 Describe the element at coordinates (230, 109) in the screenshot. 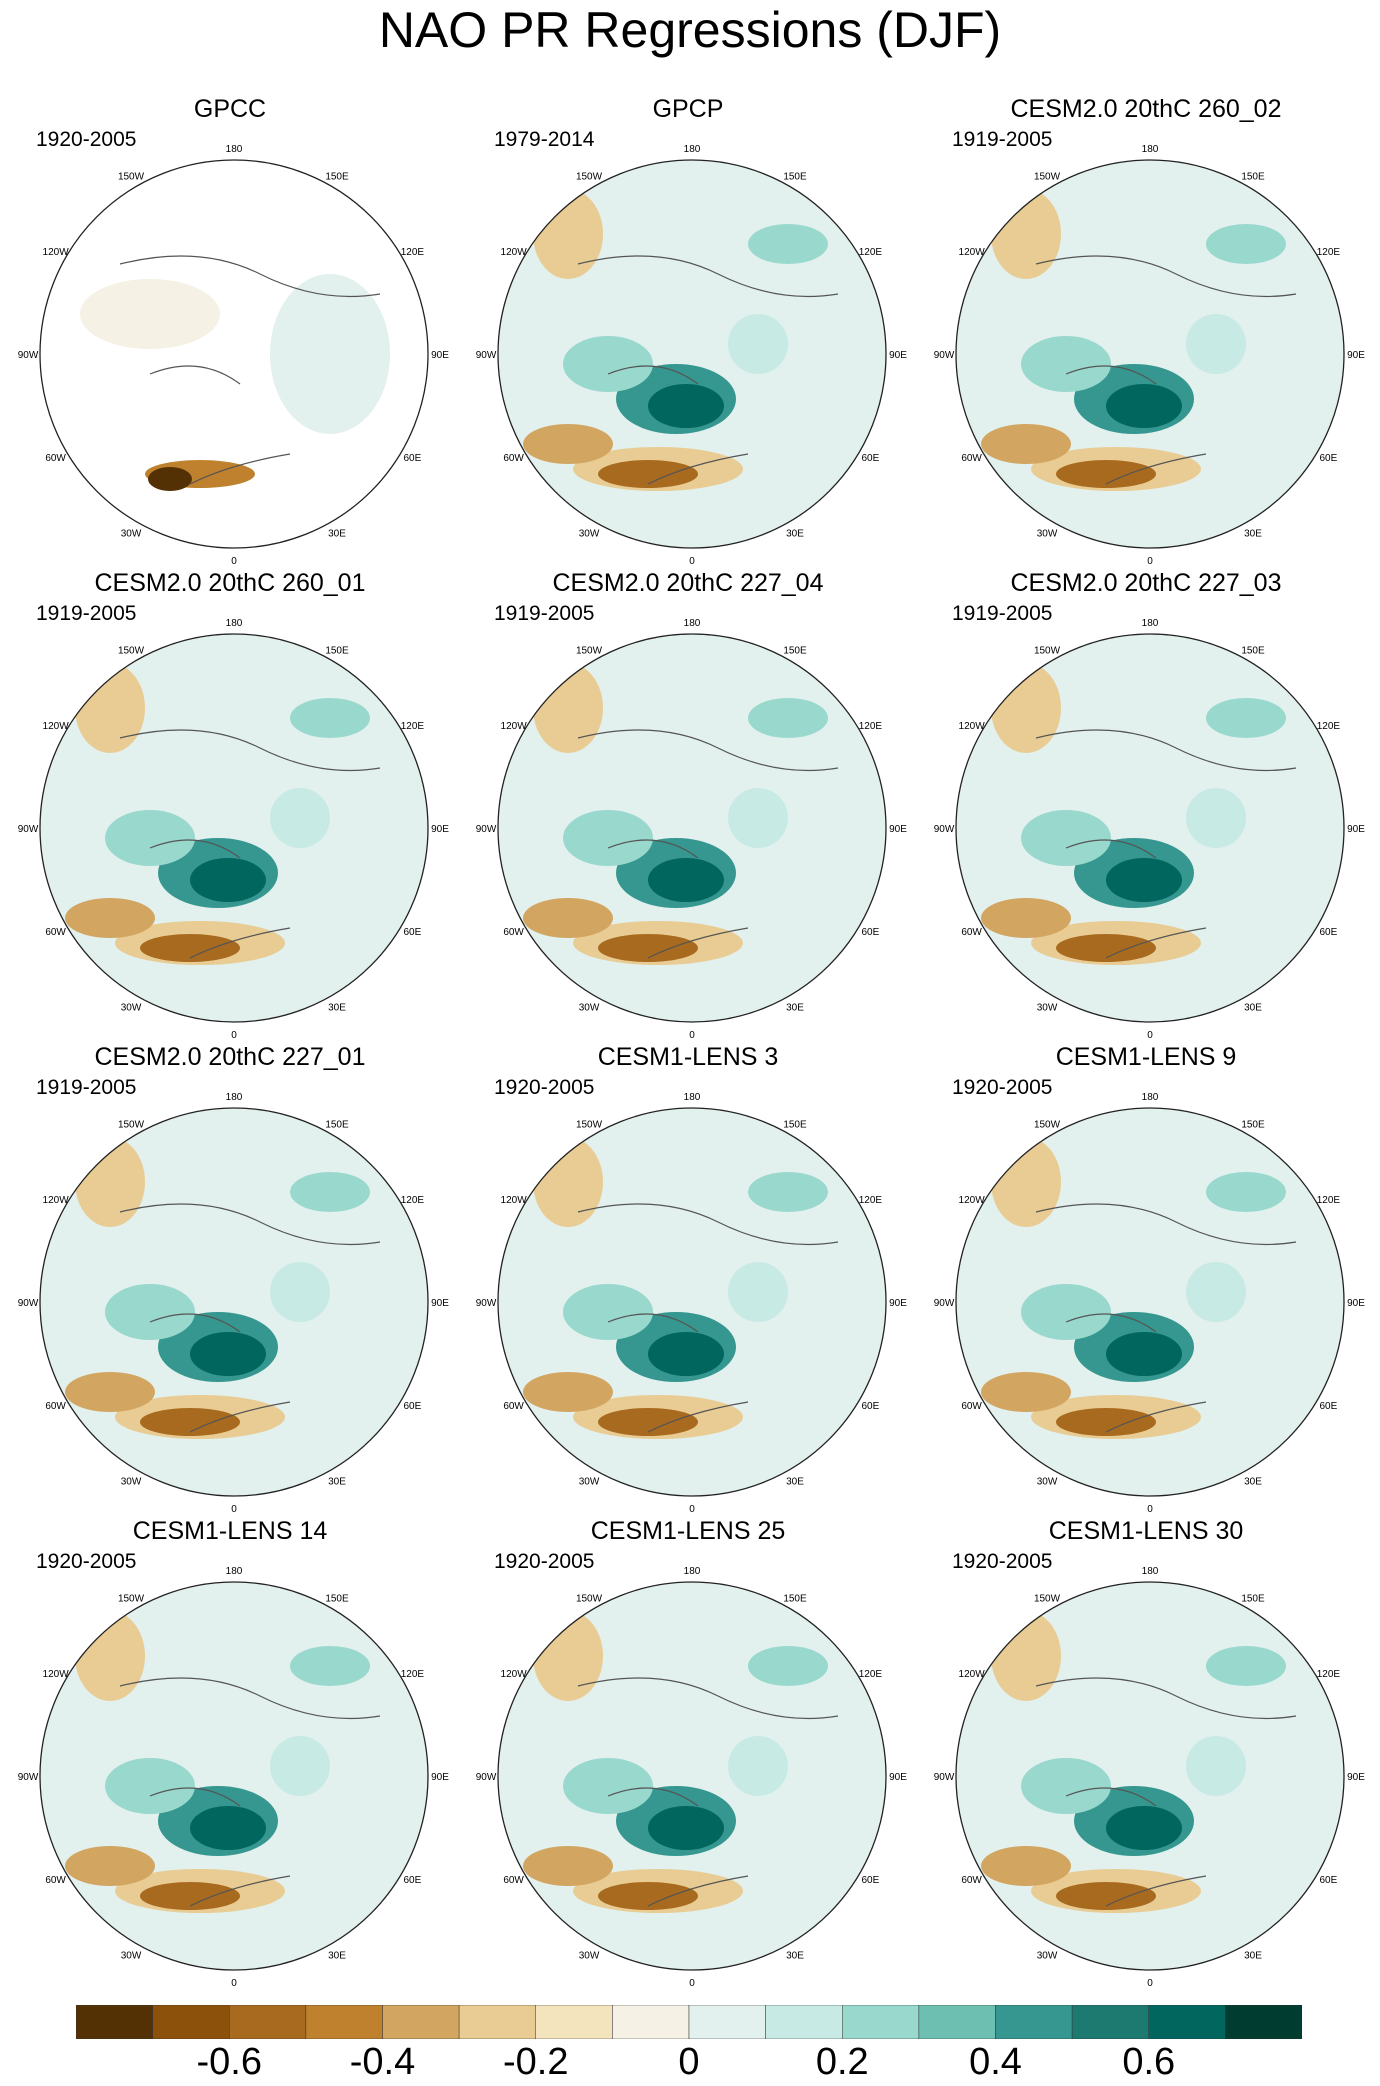

I see `panel-title: GPCC` at that location.